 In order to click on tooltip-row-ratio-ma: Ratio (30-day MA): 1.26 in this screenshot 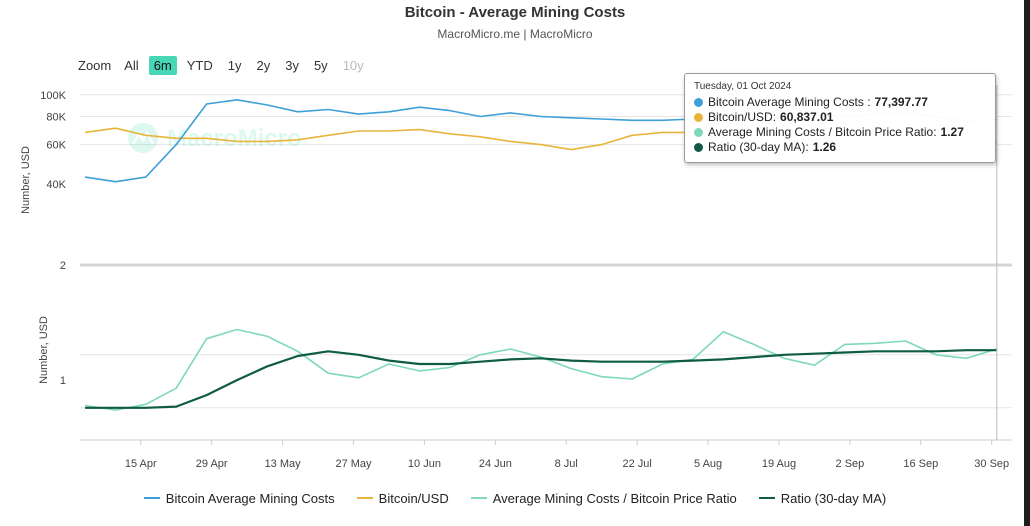, I will do `click(844, 147)`.